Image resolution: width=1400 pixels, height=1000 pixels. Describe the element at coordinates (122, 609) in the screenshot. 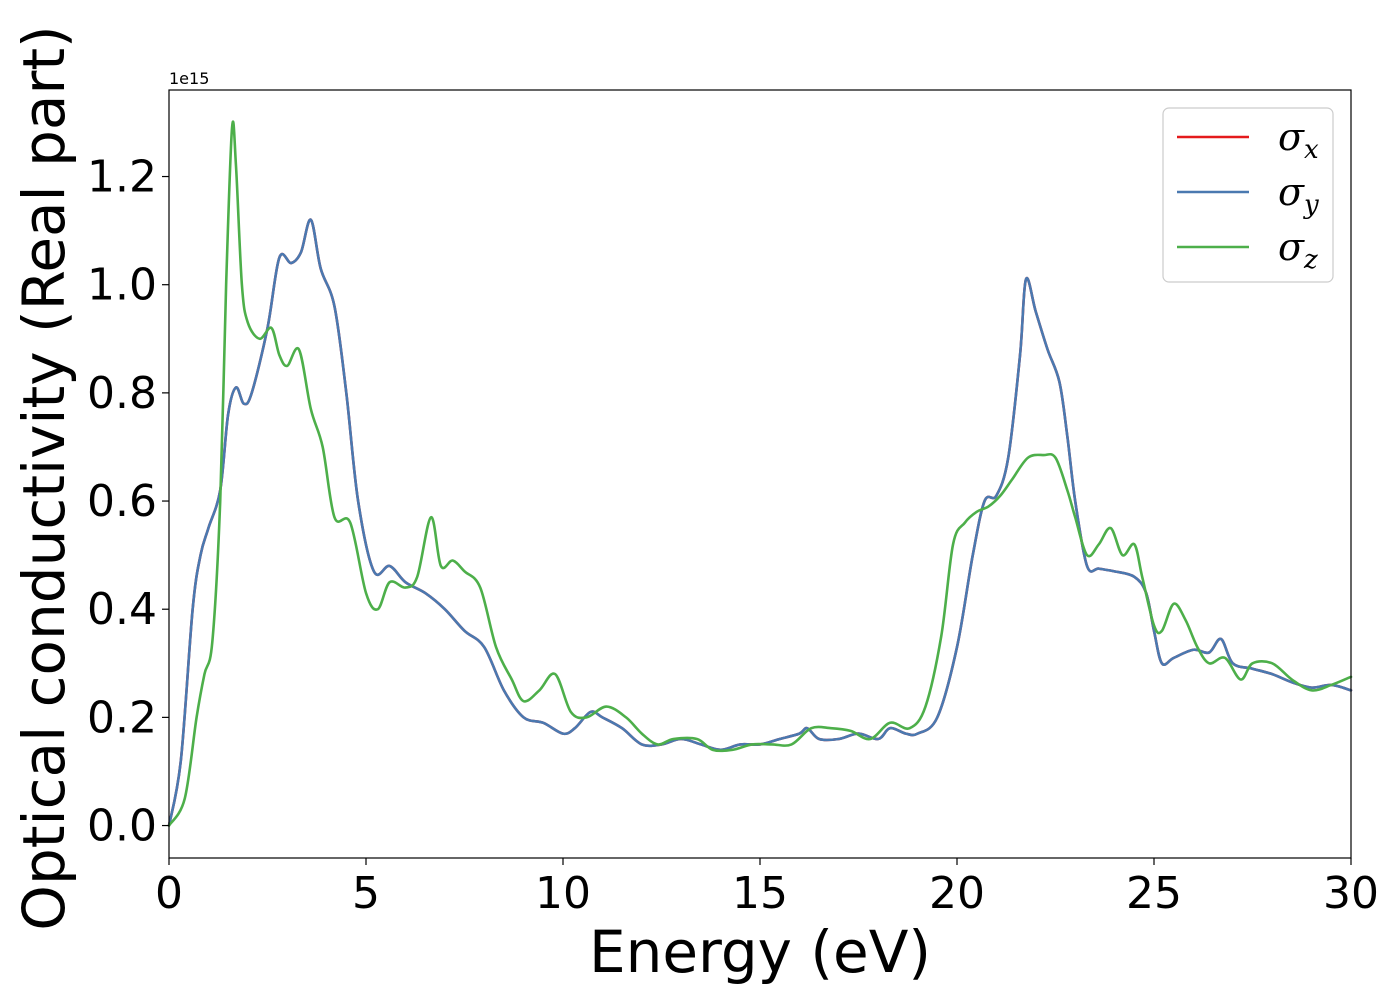

I see `y-tick-label: 0.4` at that location.